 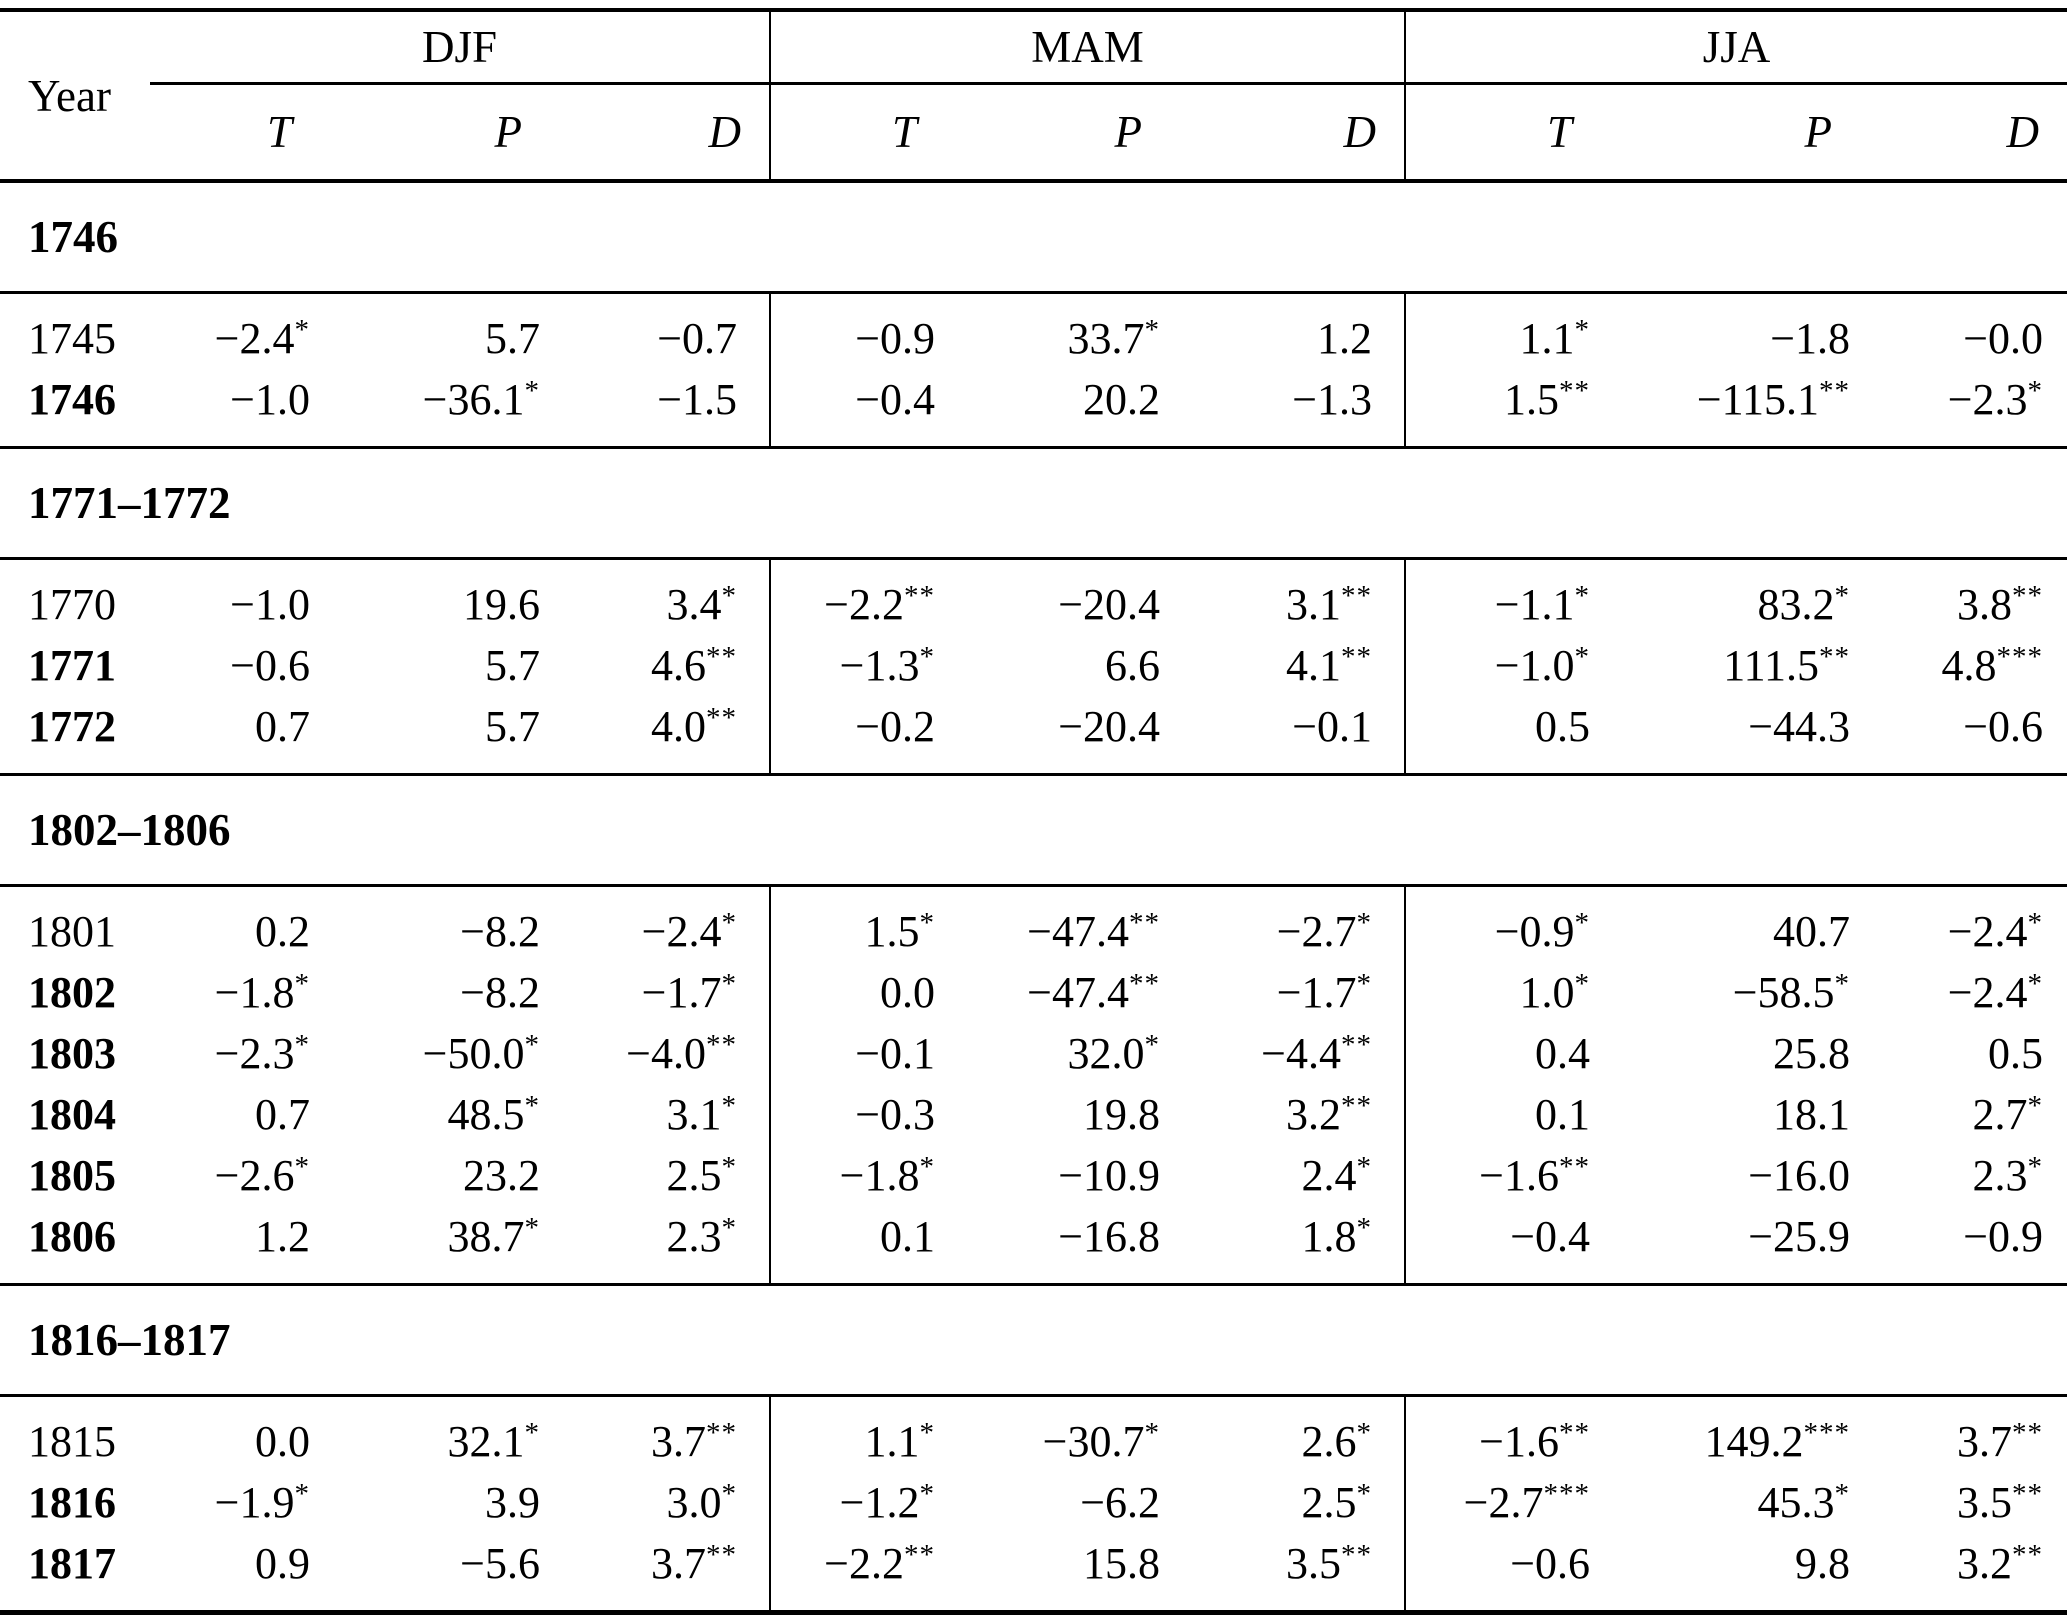 What do you see at coordinates (1288, 408) in the screenshot?
I see `value-cell: −1.3` at bounding box center [1288, 408].